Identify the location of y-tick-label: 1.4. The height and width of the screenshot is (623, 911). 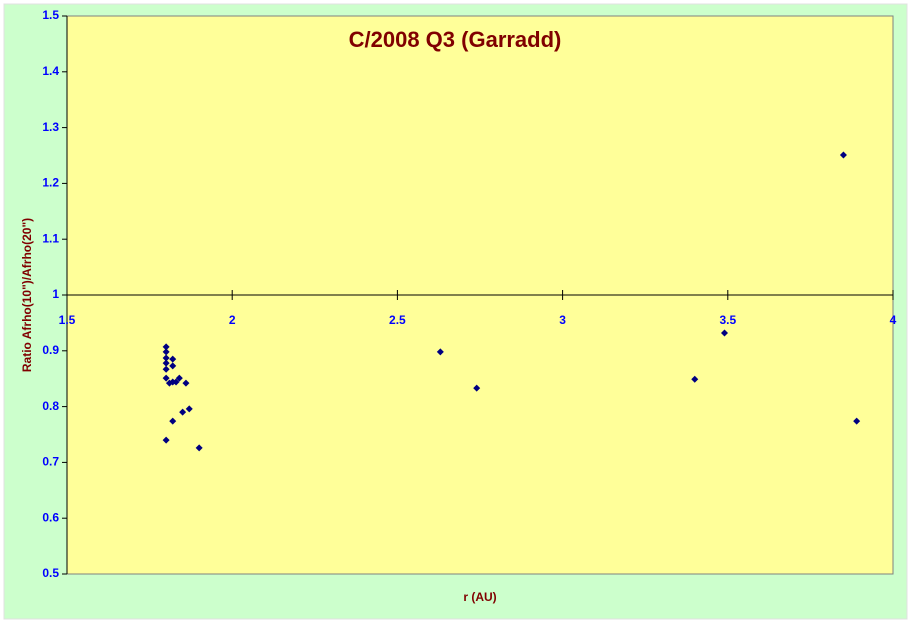
(50, 71).